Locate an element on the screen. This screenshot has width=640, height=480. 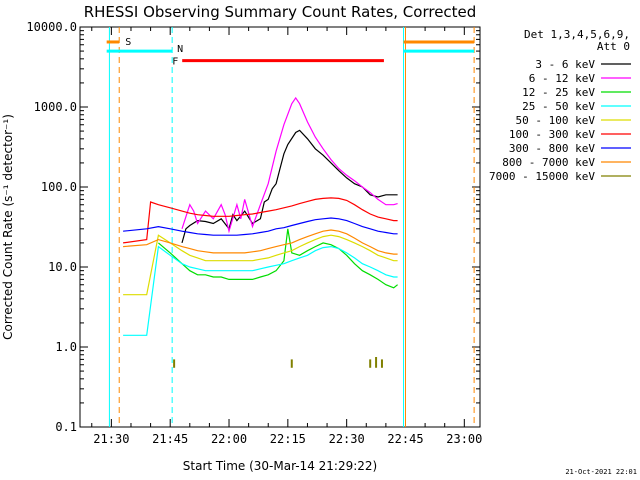
y-tick-label: 10000.0 is located at coordinates (51, 27).